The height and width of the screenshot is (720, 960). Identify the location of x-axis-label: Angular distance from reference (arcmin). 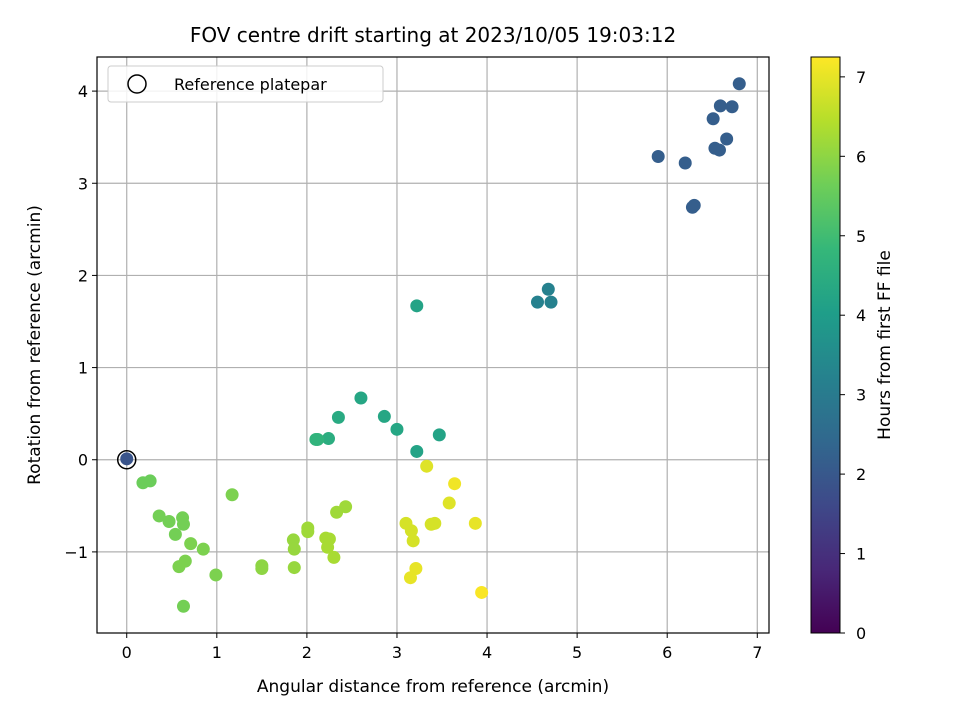
(433, 687).